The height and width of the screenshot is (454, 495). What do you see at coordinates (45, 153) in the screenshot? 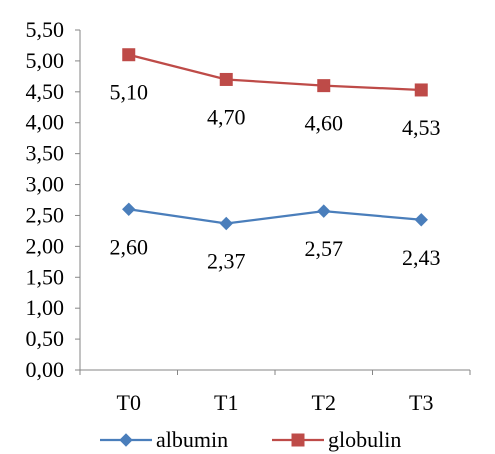
I see `y-tick-label: 3,50` at bounding box center [45, 153].